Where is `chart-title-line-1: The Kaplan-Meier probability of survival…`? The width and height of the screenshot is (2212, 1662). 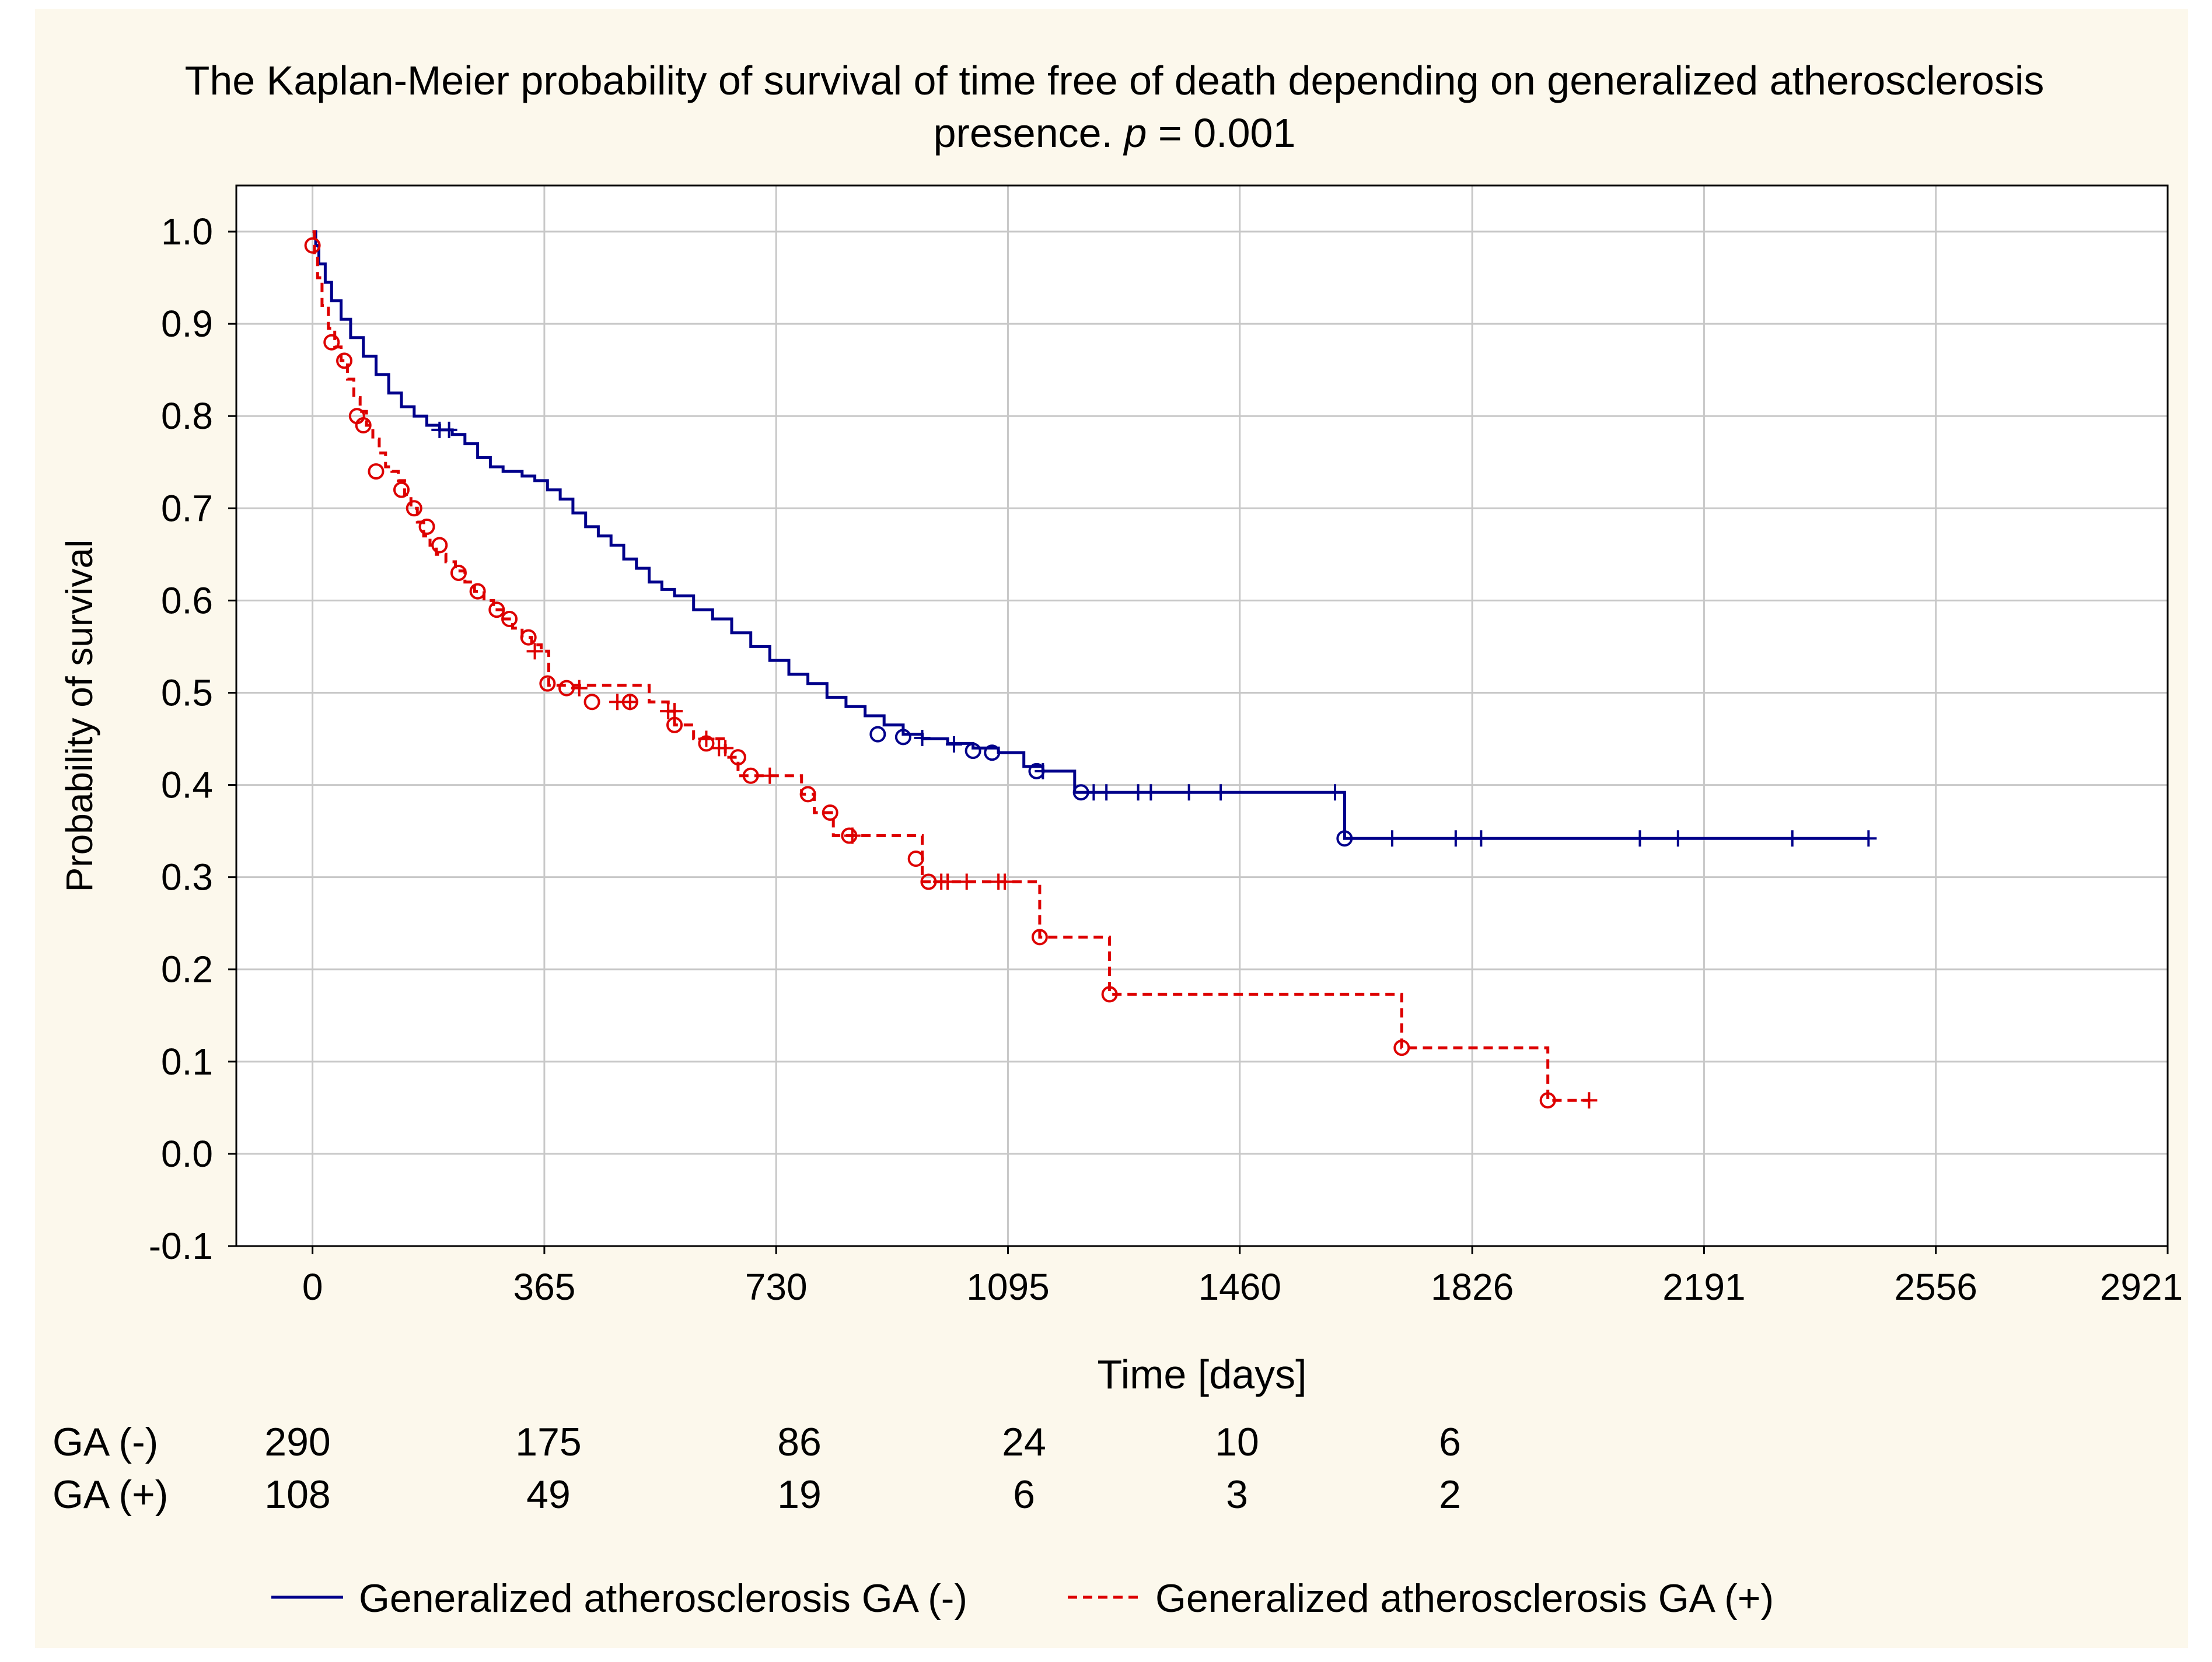 chart-title-line-1: The Kaplan-Meier probability of survival… is located at coordinates (1115, 80).